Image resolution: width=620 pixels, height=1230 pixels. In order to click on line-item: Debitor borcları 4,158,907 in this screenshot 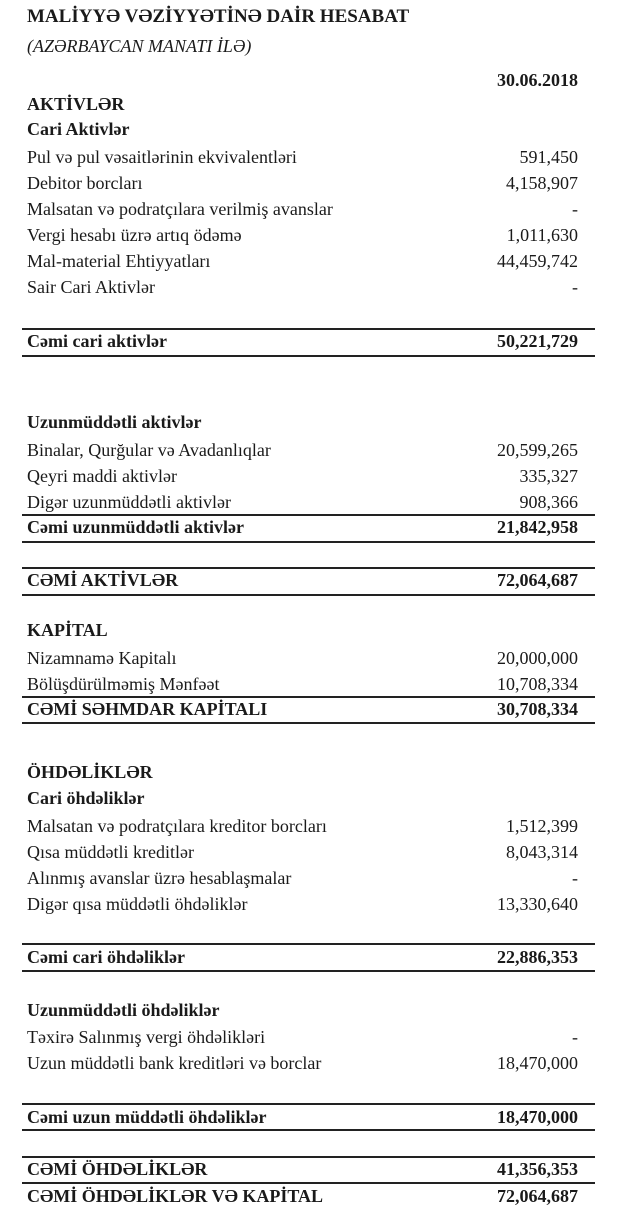, I will do `click(302, 183)`.